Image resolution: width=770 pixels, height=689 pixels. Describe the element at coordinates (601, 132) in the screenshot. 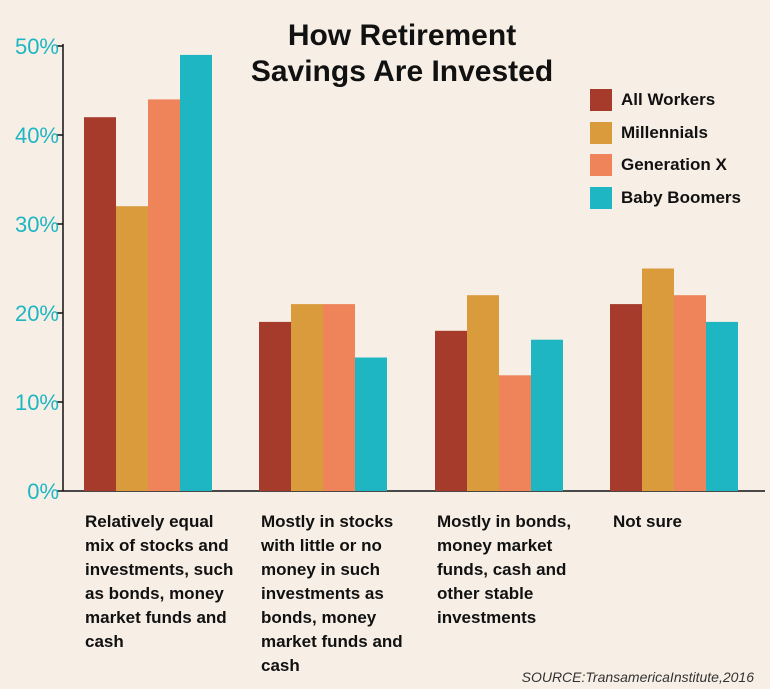

I see `legend-swatch-millennials` at that location.